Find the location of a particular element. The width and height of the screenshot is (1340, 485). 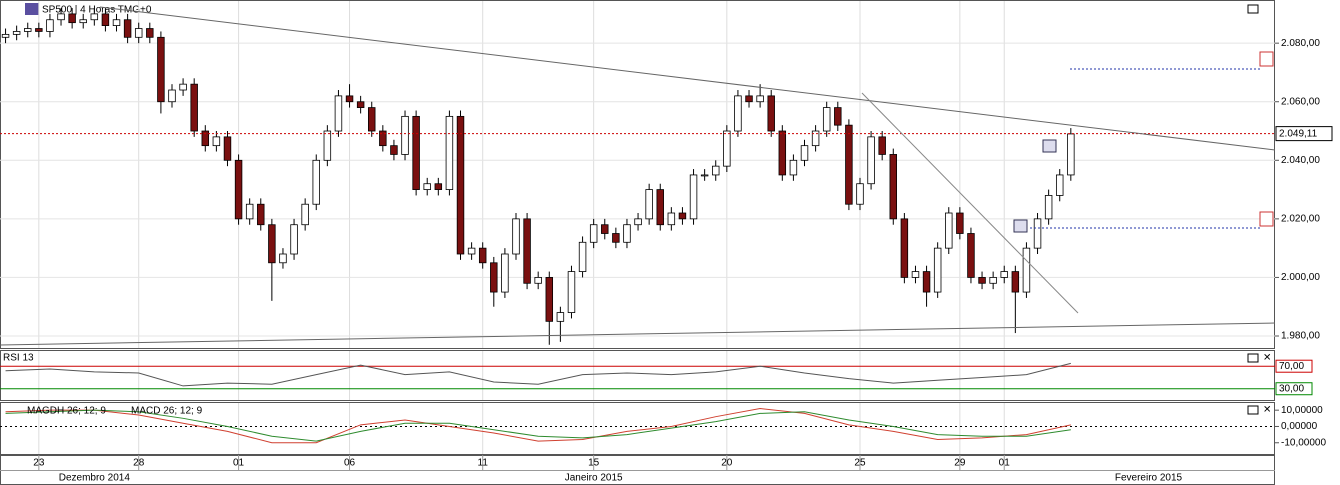

month-label: Fevereiro 2015 is located at coordinates (1149, 478).